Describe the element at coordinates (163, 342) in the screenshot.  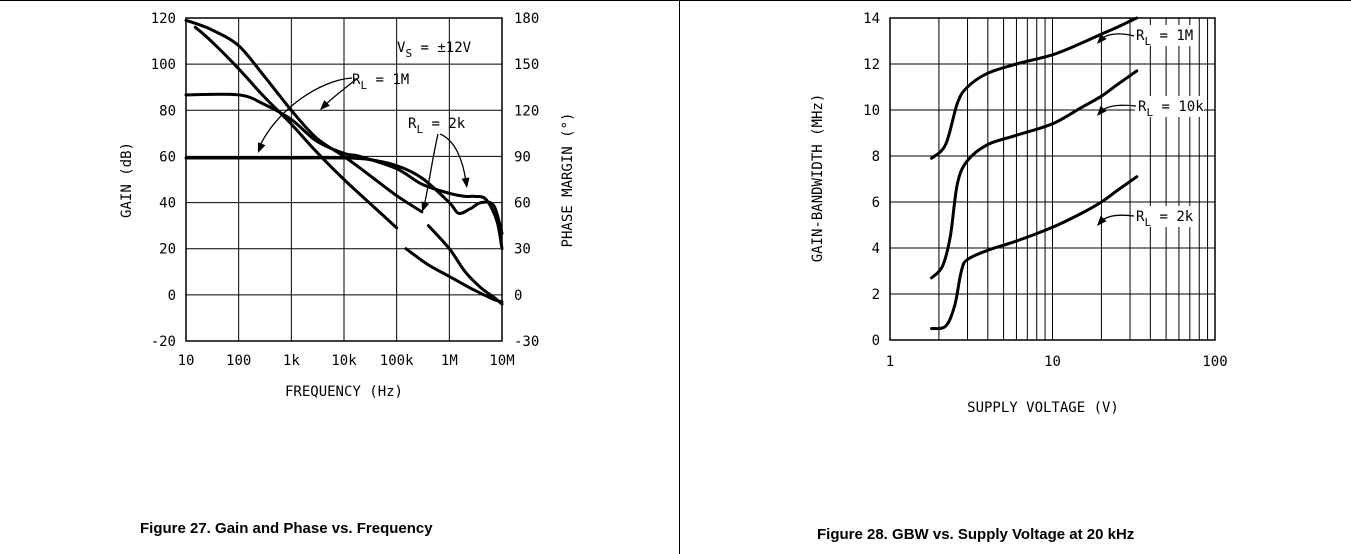
I see `y-tick-label: -20` at that location.